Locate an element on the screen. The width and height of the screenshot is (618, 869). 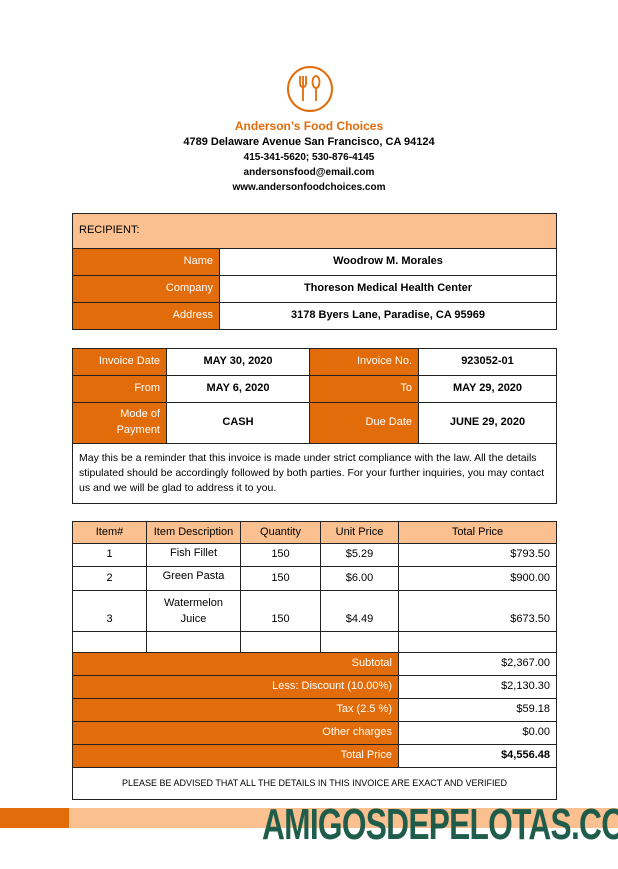
summary-value: $59.18 is located at coordinates (477, 710).